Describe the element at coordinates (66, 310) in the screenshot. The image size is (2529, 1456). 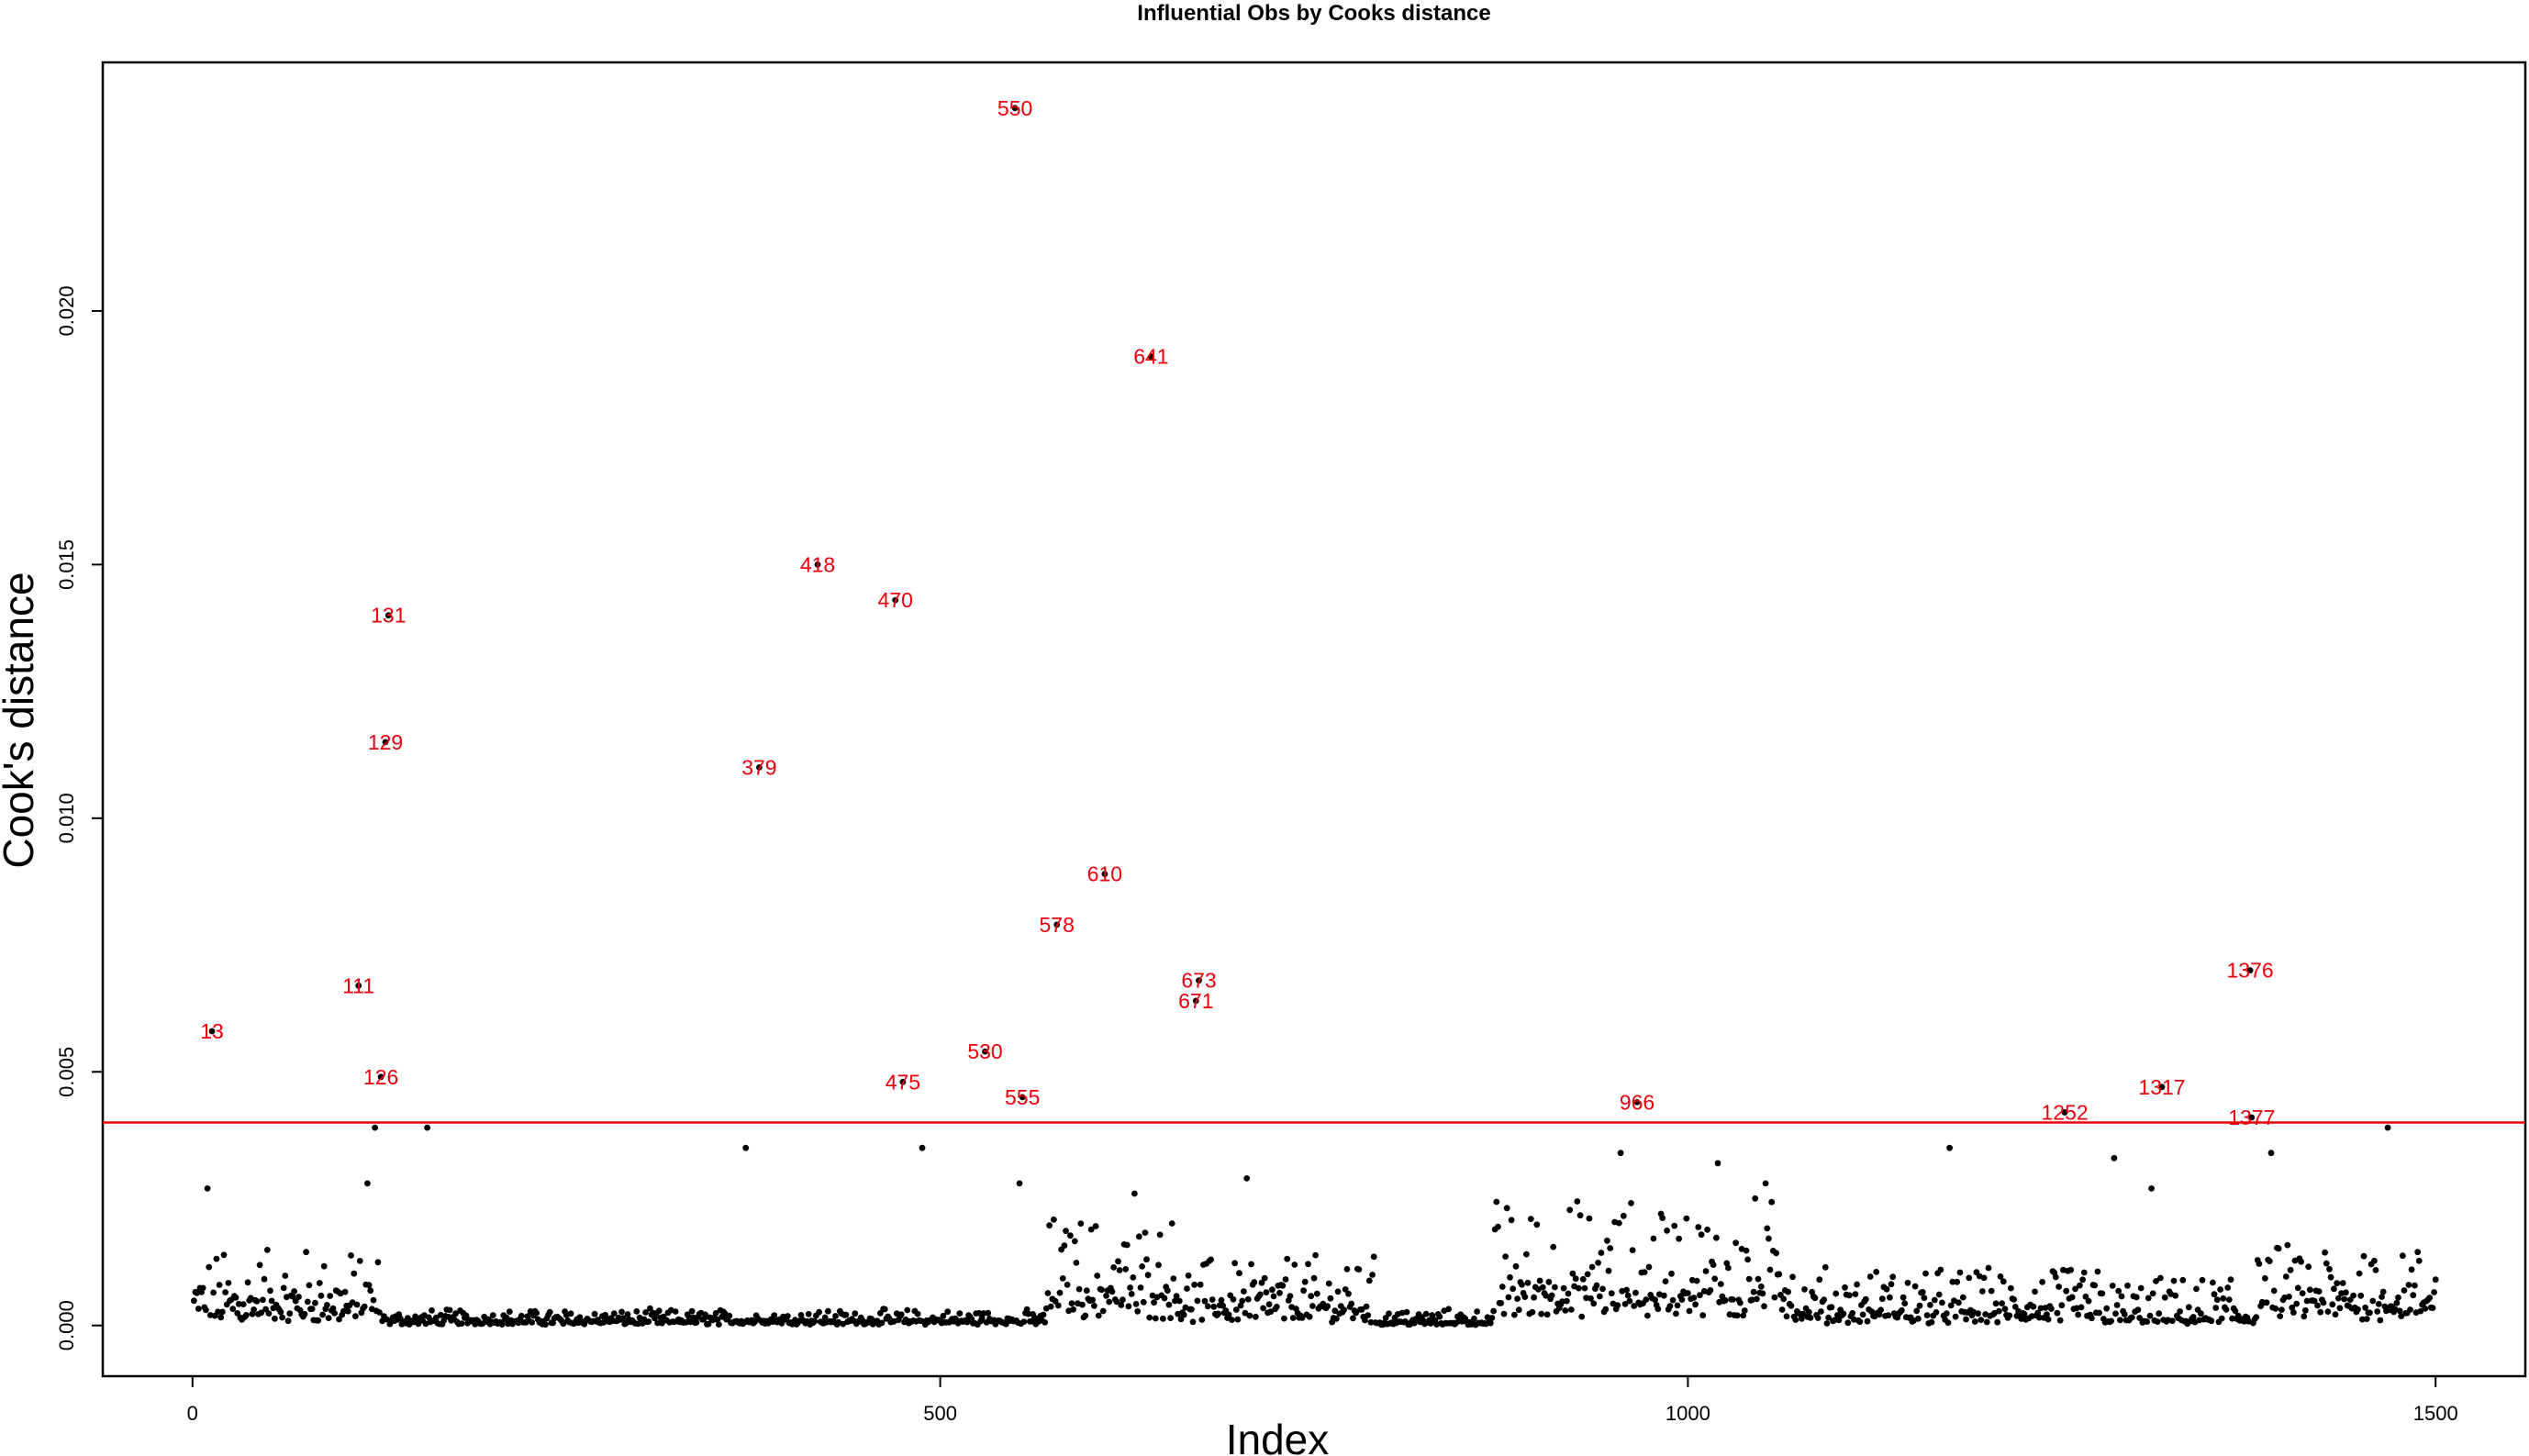
I see `y-tick-label: 0.020` at that location.